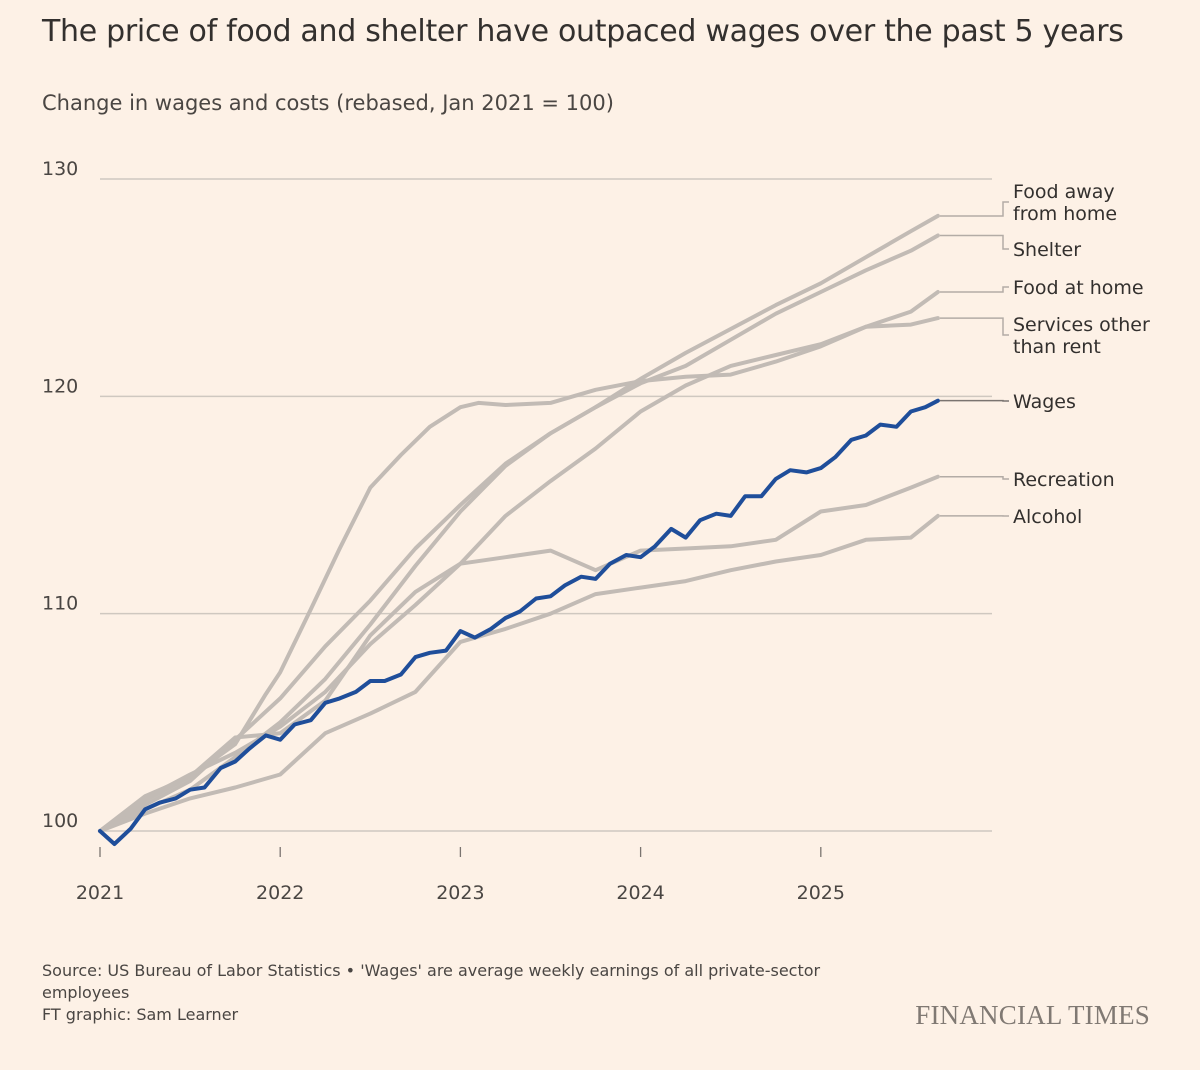  What do you see at coordinates (1064, 480) in the screenshot?
I see `series-label-recreation: Recreation` at bounding box center [1064, 480].